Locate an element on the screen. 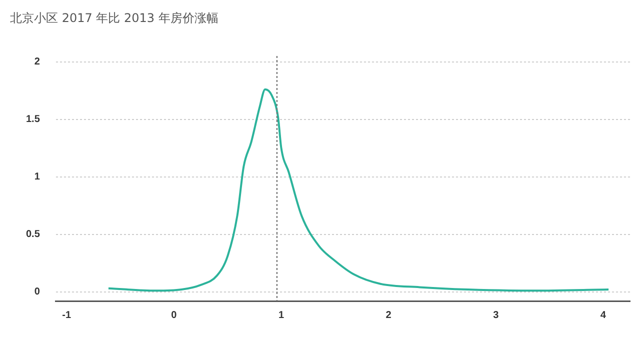  y-tick-label: 1 is located at coordinates (37, 177).